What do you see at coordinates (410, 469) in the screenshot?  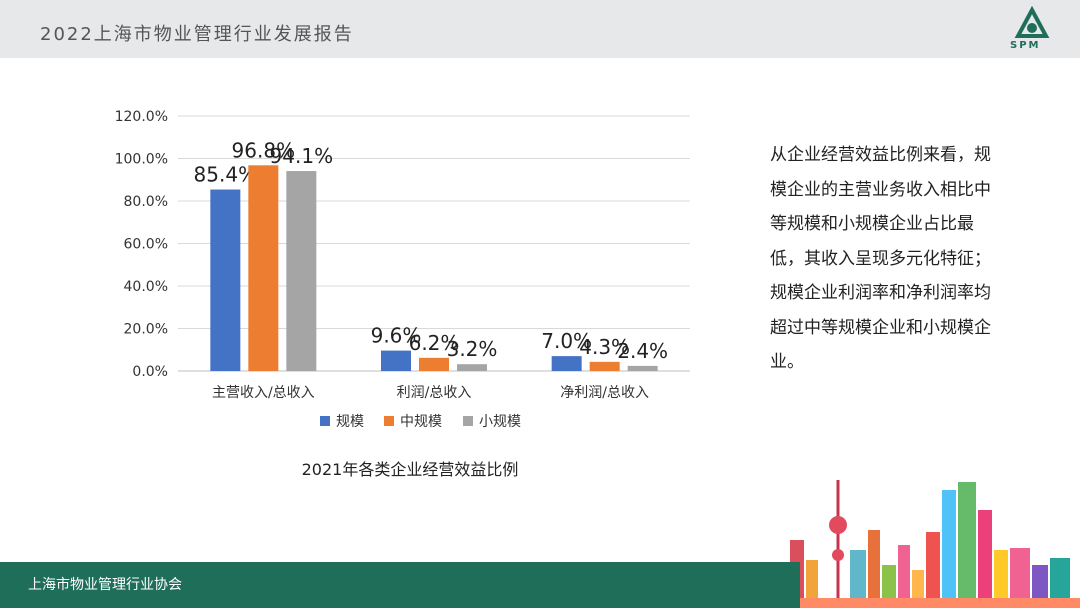 I see `chart-title: 2021年各类企业经营效益比例` at bounding box center [410, 469].